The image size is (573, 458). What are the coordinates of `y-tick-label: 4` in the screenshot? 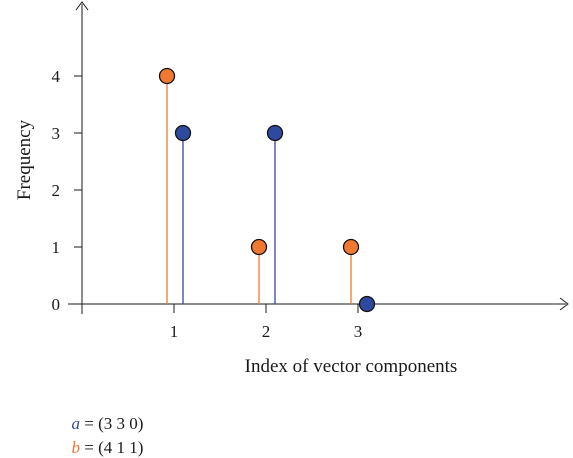 It's located at (56, 76).